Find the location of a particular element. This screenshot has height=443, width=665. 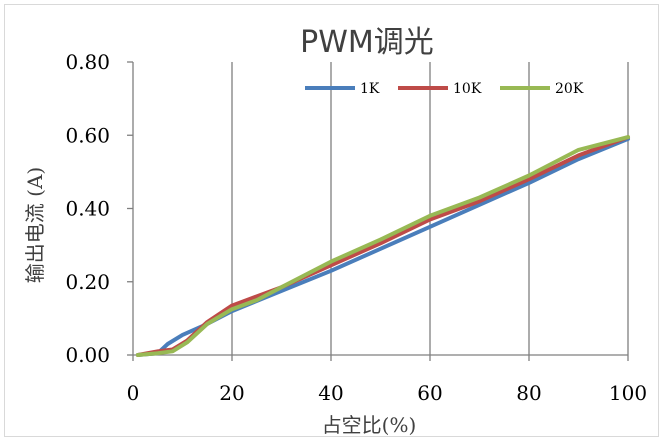

legend-label-10k: 10K is located at coordinates (467, 89).